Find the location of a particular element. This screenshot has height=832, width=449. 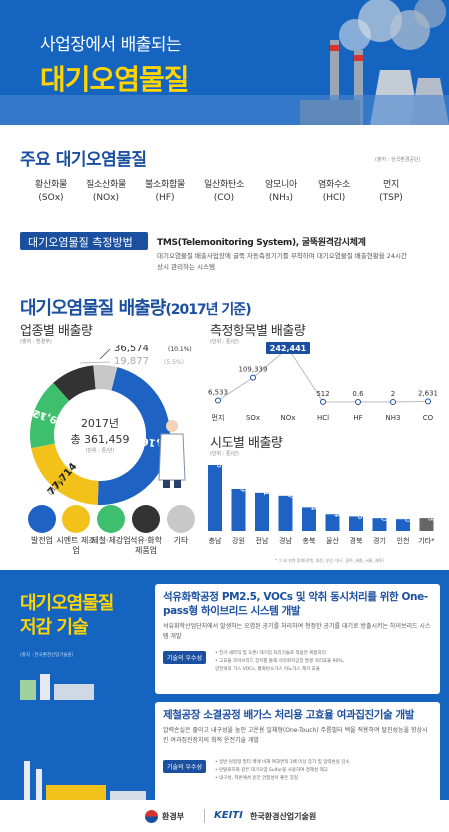

x-tick-label: 강원 is located at coordinates (238, 540).